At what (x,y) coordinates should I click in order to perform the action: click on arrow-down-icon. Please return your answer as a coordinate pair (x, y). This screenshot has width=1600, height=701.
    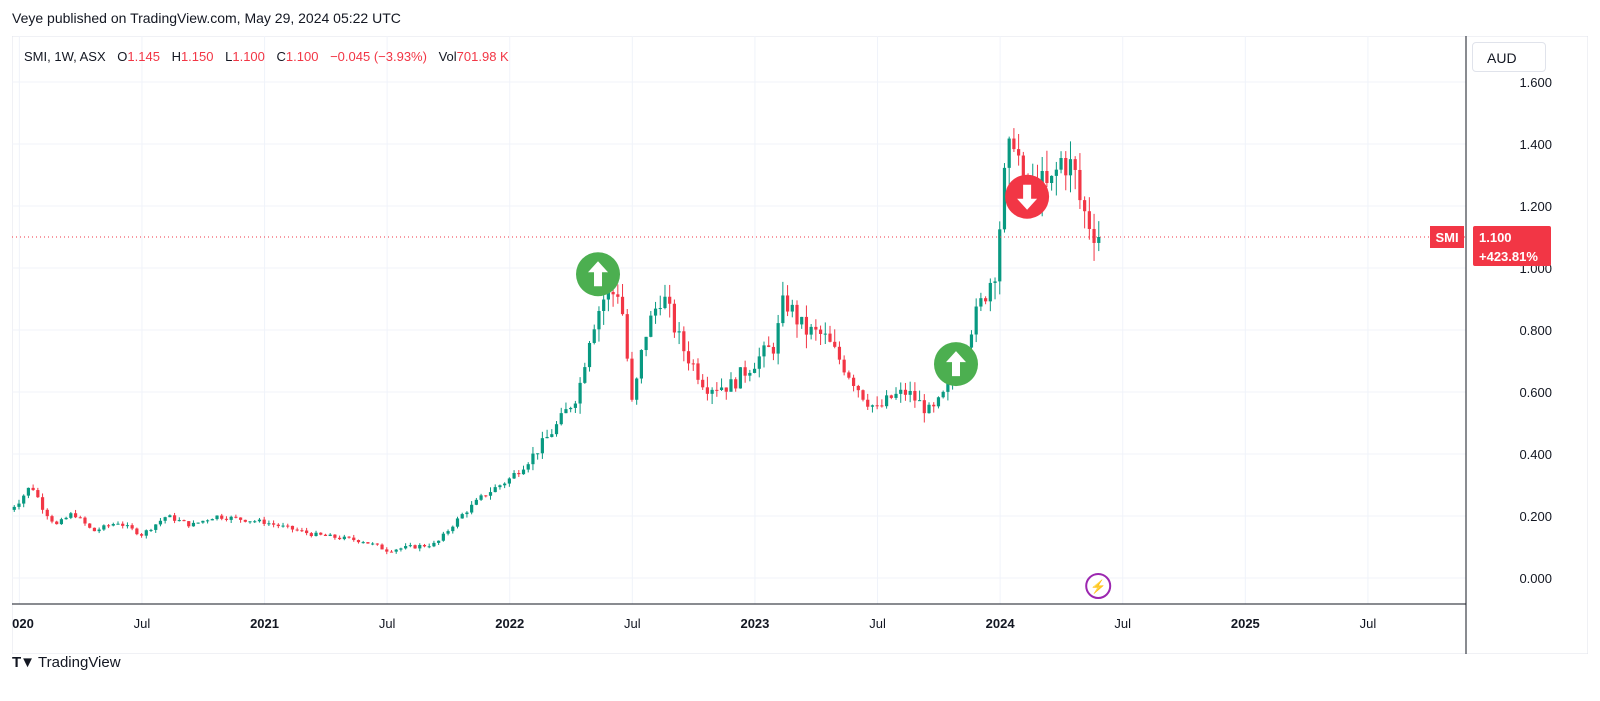
    Looking at the image, I should click on (1027, 197).